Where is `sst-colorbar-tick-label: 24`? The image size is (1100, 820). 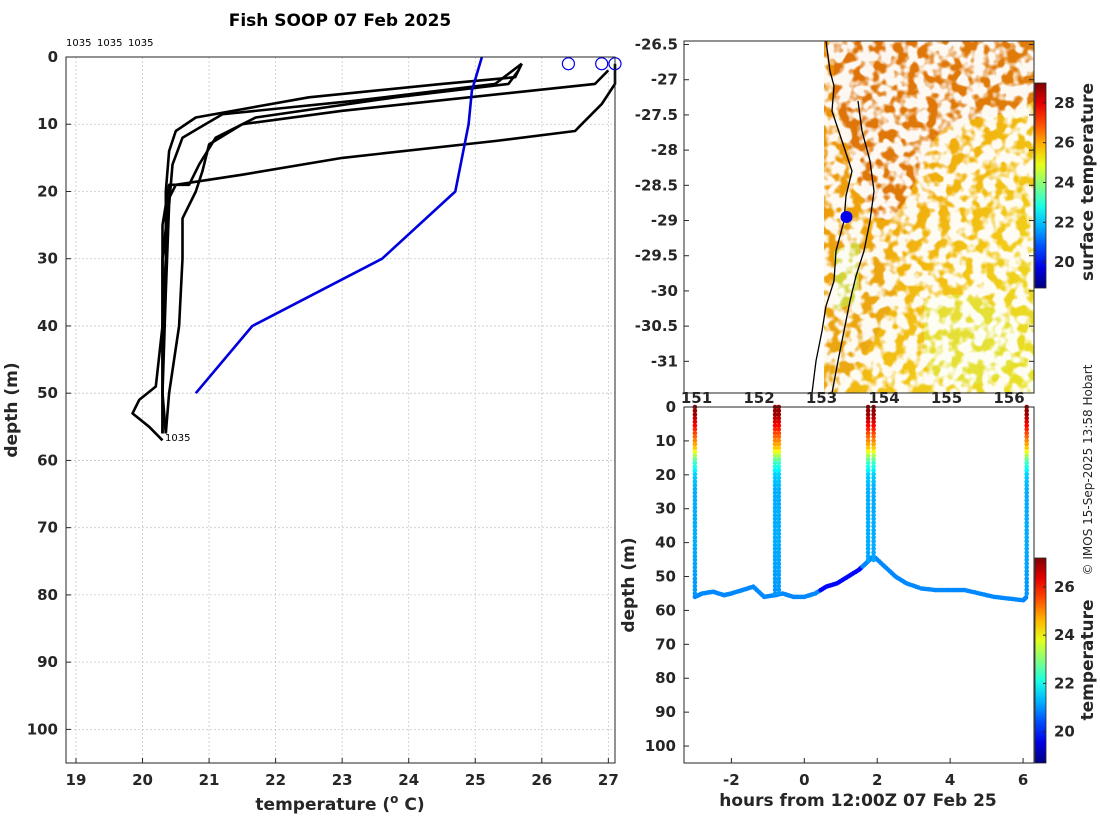 sst-colorbar-tick-label: 24 is located at coordinates (1064, 183).